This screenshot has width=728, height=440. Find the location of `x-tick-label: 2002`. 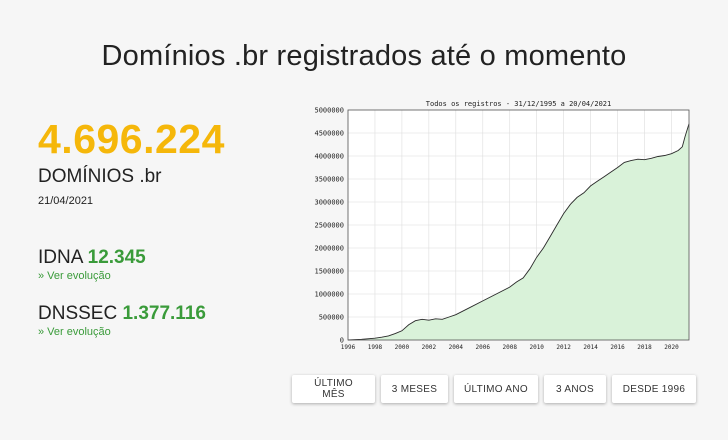

x-tick-label: 2002 is located at coordinates (429, 347).